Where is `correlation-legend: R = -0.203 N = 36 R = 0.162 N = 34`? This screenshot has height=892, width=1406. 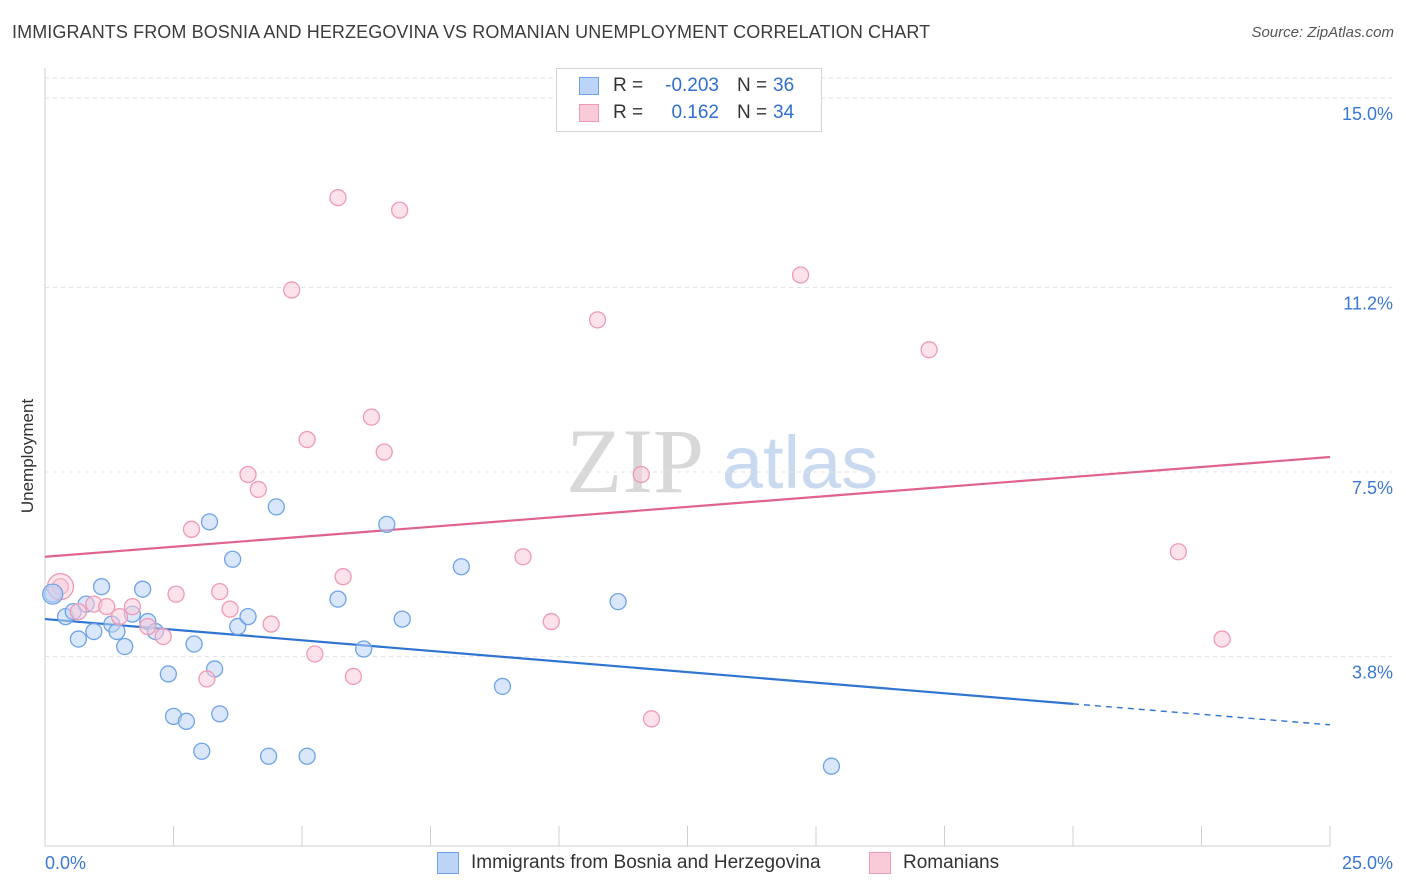
correlation-legend: R = -0.203 N = 36 R = 0.162 N = 34 is located at coordinates (689, 100).